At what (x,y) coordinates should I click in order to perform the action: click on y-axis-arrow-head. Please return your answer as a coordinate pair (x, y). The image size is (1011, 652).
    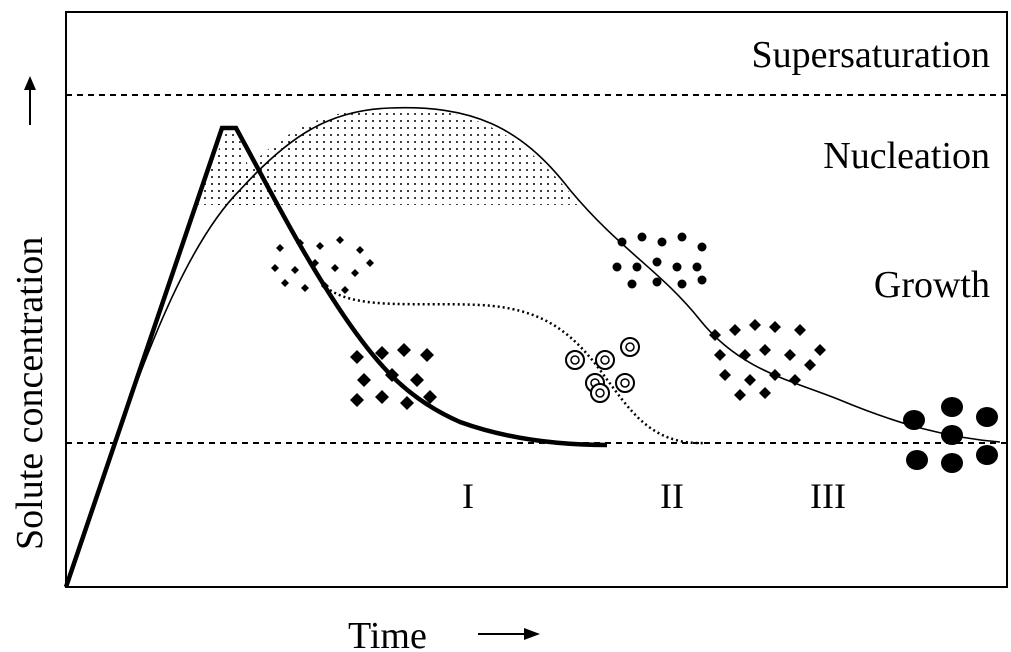
    Looking at the image, I should click on (30, 83).